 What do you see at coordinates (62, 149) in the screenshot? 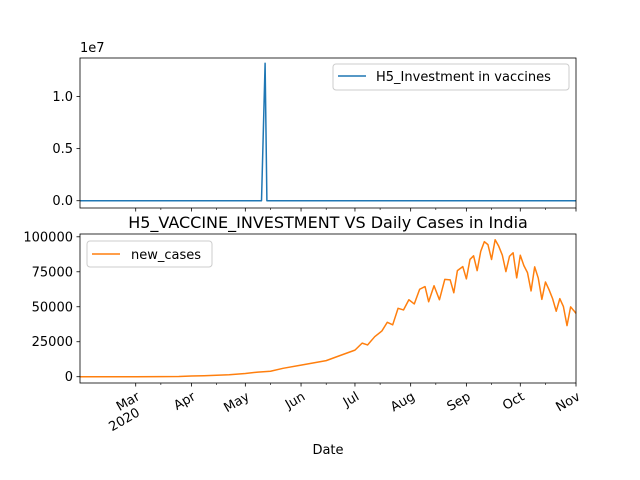
I see `top-y-tick-label: 0.5` at bounding box center [62, 149].